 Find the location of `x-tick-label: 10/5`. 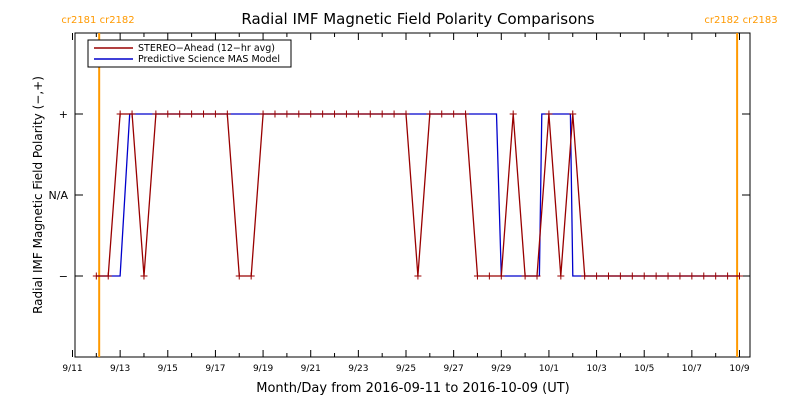

x-tick-label: 10/5 is located at coordinates (644, 369).